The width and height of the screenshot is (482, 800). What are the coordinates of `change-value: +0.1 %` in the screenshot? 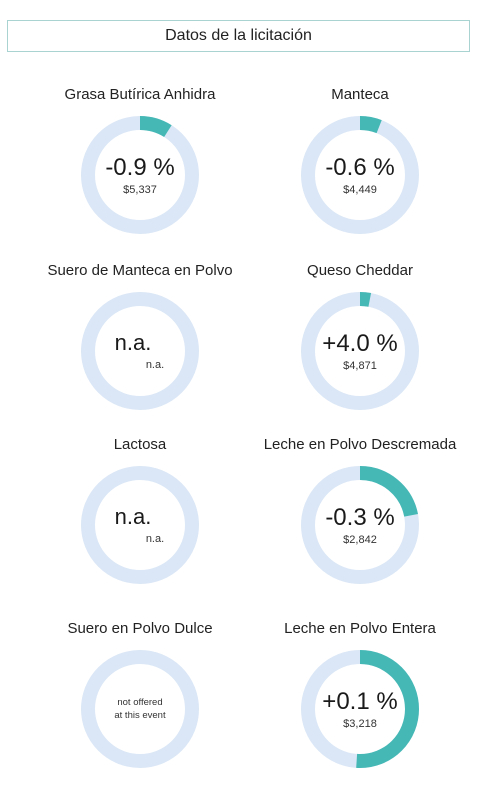 It's located at (360, 701).